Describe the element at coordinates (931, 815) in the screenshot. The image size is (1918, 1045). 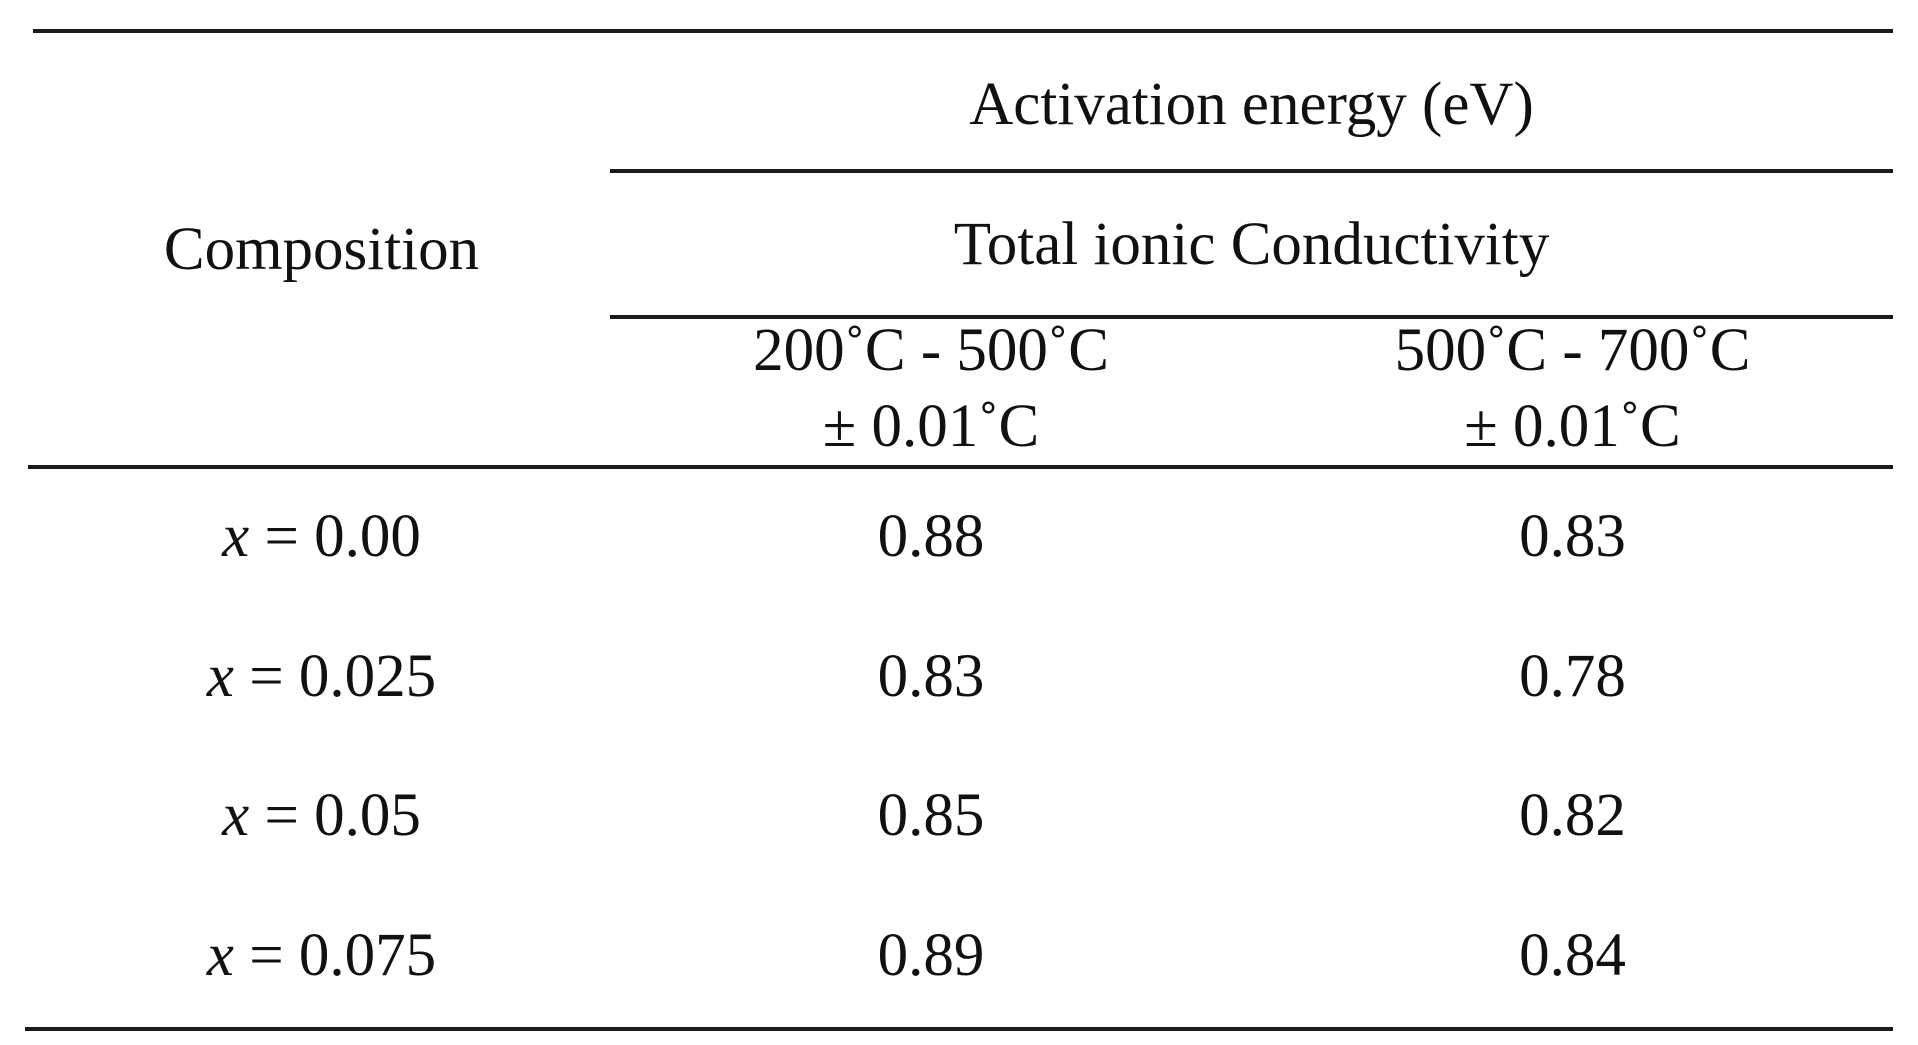
I see `table-cell: 0.85` at that location.